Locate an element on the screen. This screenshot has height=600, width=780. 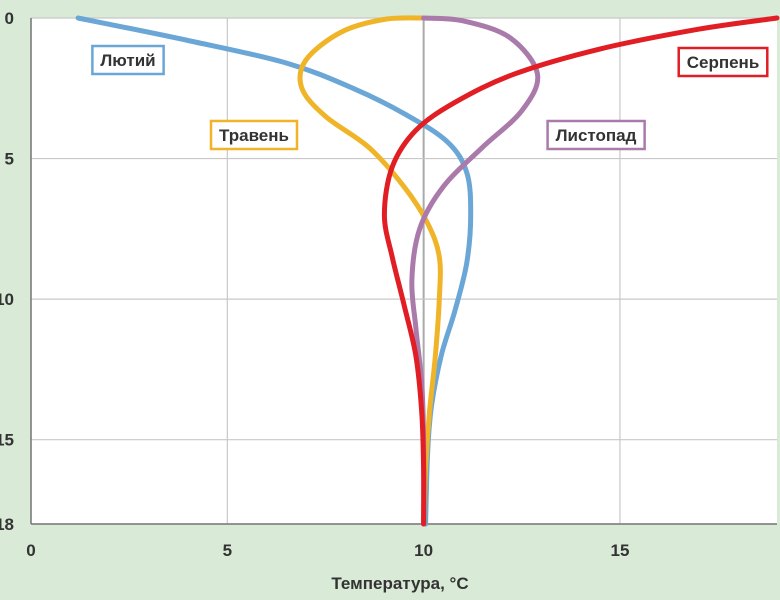
x-tick-label-5: 5 is located at coordinates (227, 550).